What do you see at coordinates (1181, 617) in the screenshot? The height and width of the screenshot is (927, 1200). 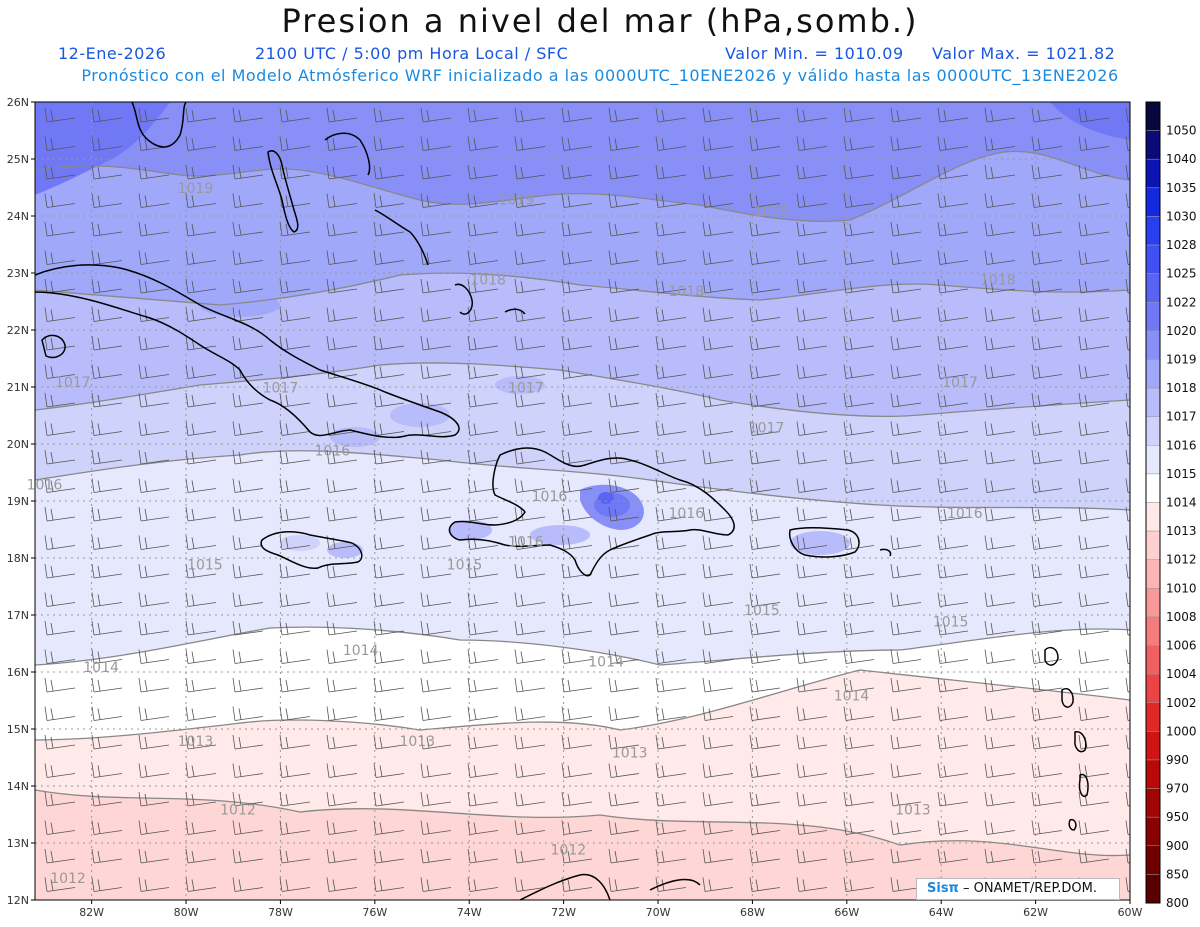 I see `colorbar-label: 1008` at bounding box center [1181, 617].